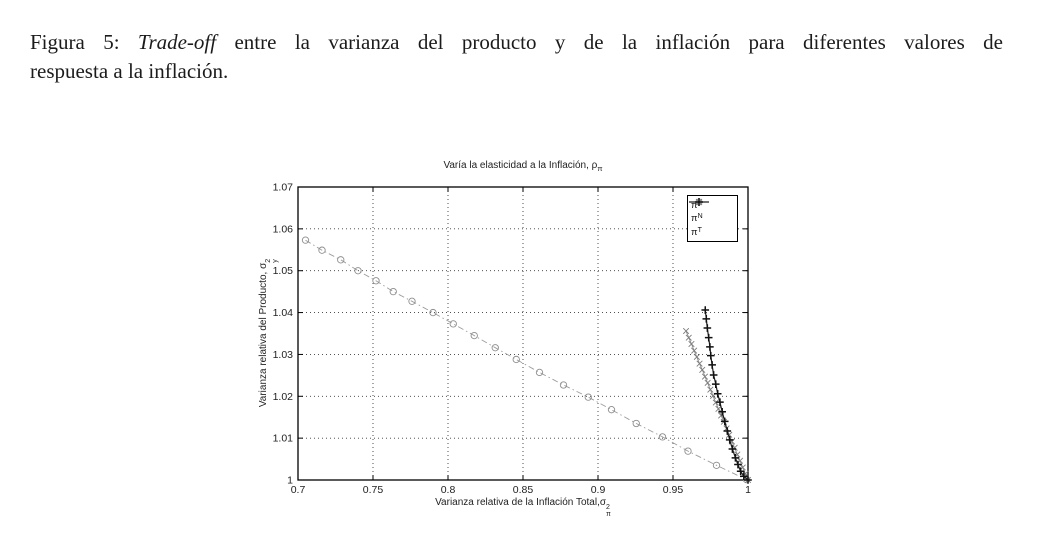 The image size is (1050, 539). What do you see at coordinates (129, 71) in the screenshot?
I see `figure-caption-line2: respuesta a la inflación.` at bounding box center [129, 71].